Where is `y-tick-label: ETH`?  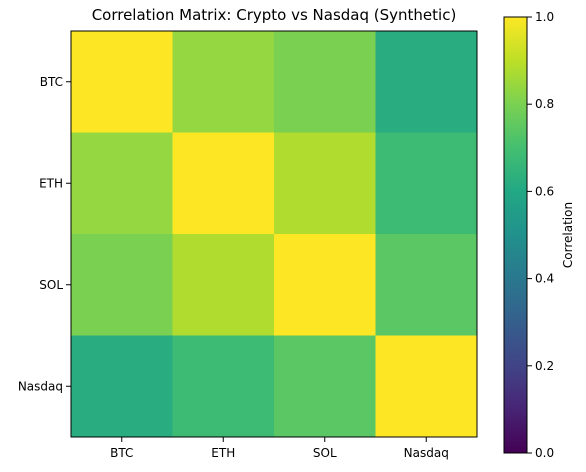
y-tick-label: ETH is located at coordinates (51, 183).